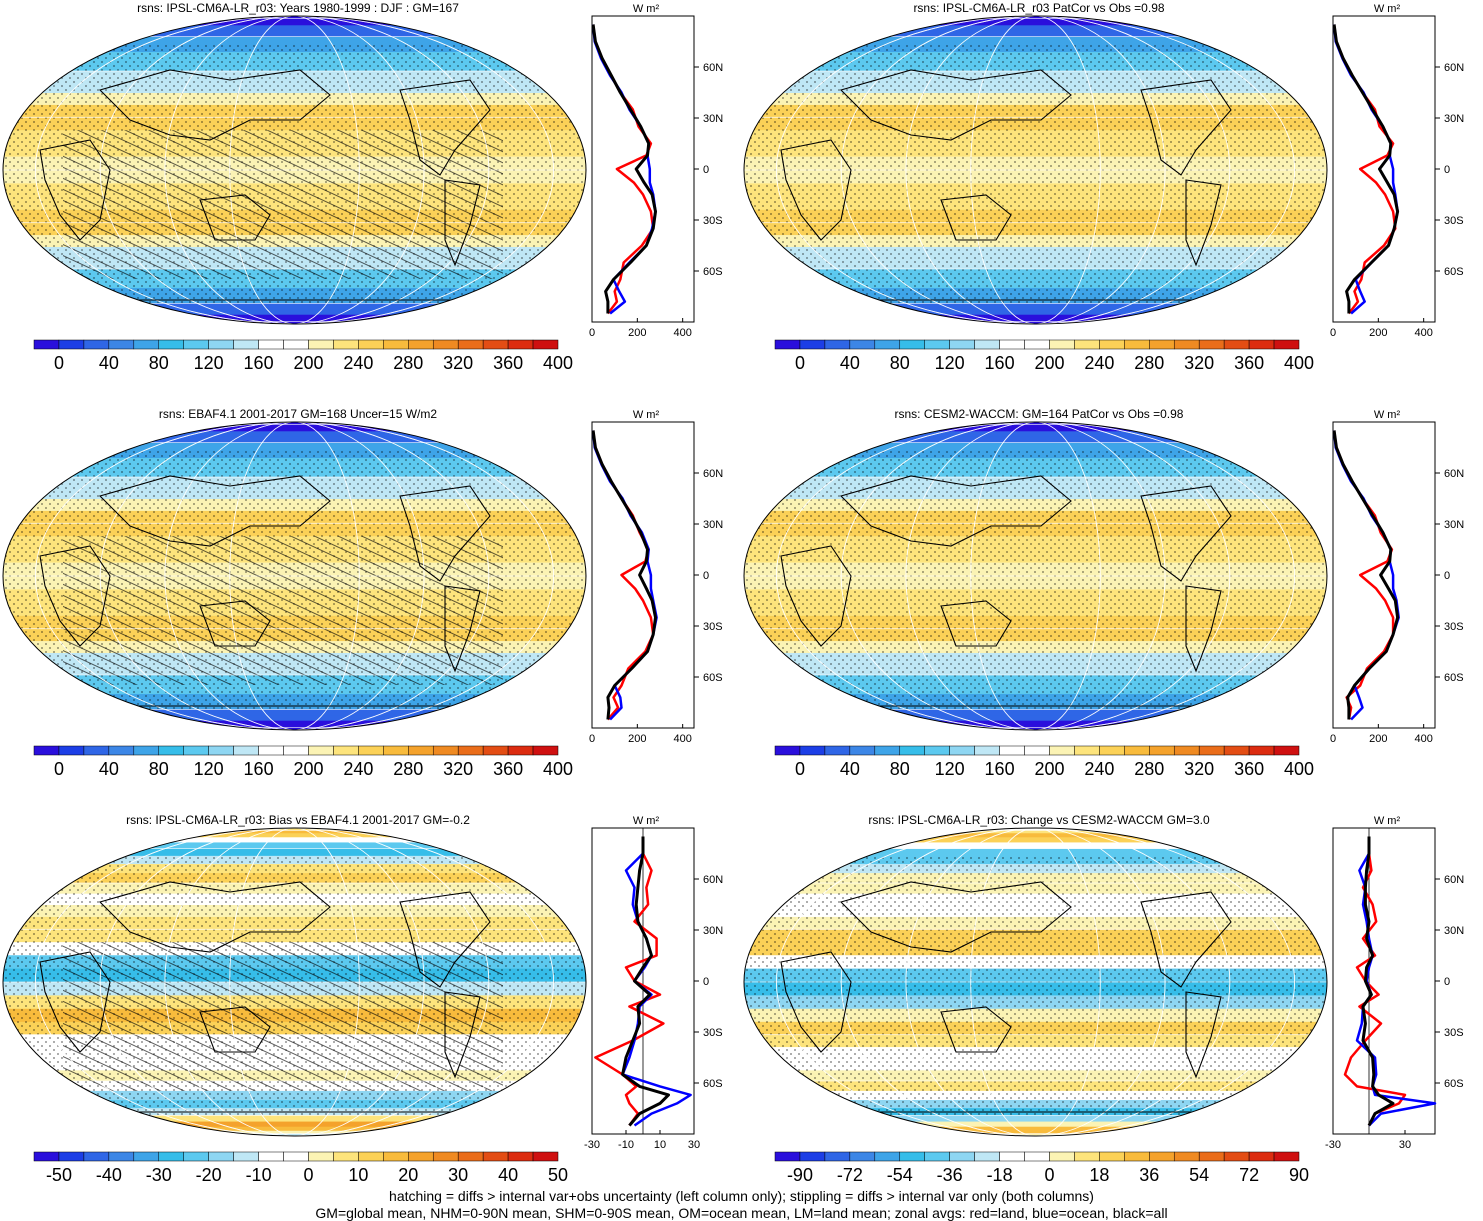 Image resolution: width=1483 pixels, height=1221 pixels. Describe the element at coordinates (259, 1175) in the screenshot. I see `colorbar-tick-label: -10` at that location.